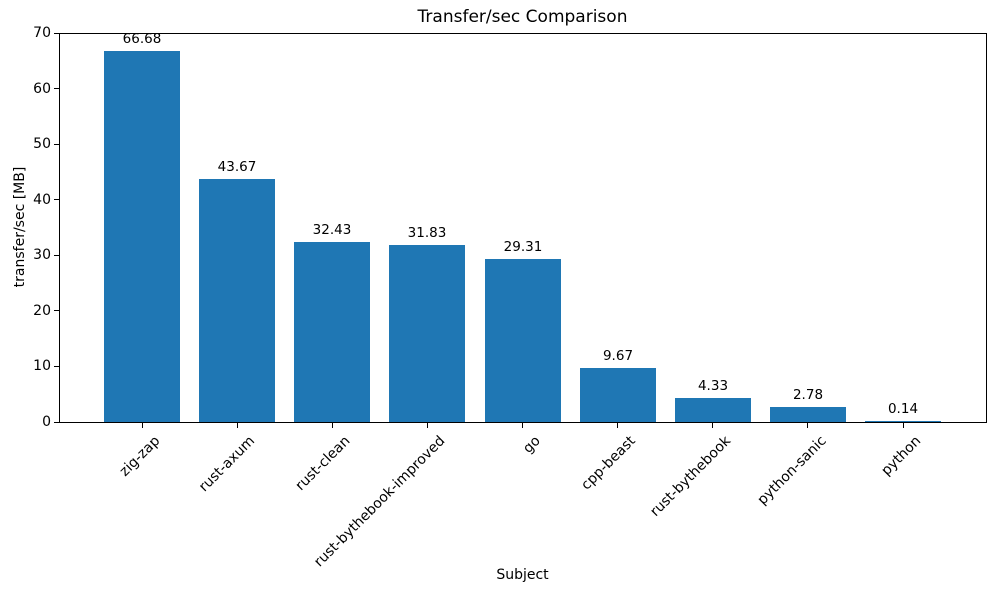 The width and height of the screenshot is (1000, 600). What do you see at coordinates (903, 409) in the screenshot?
I see `bar-value-label: 0.14` at bounding box center [903, 409].